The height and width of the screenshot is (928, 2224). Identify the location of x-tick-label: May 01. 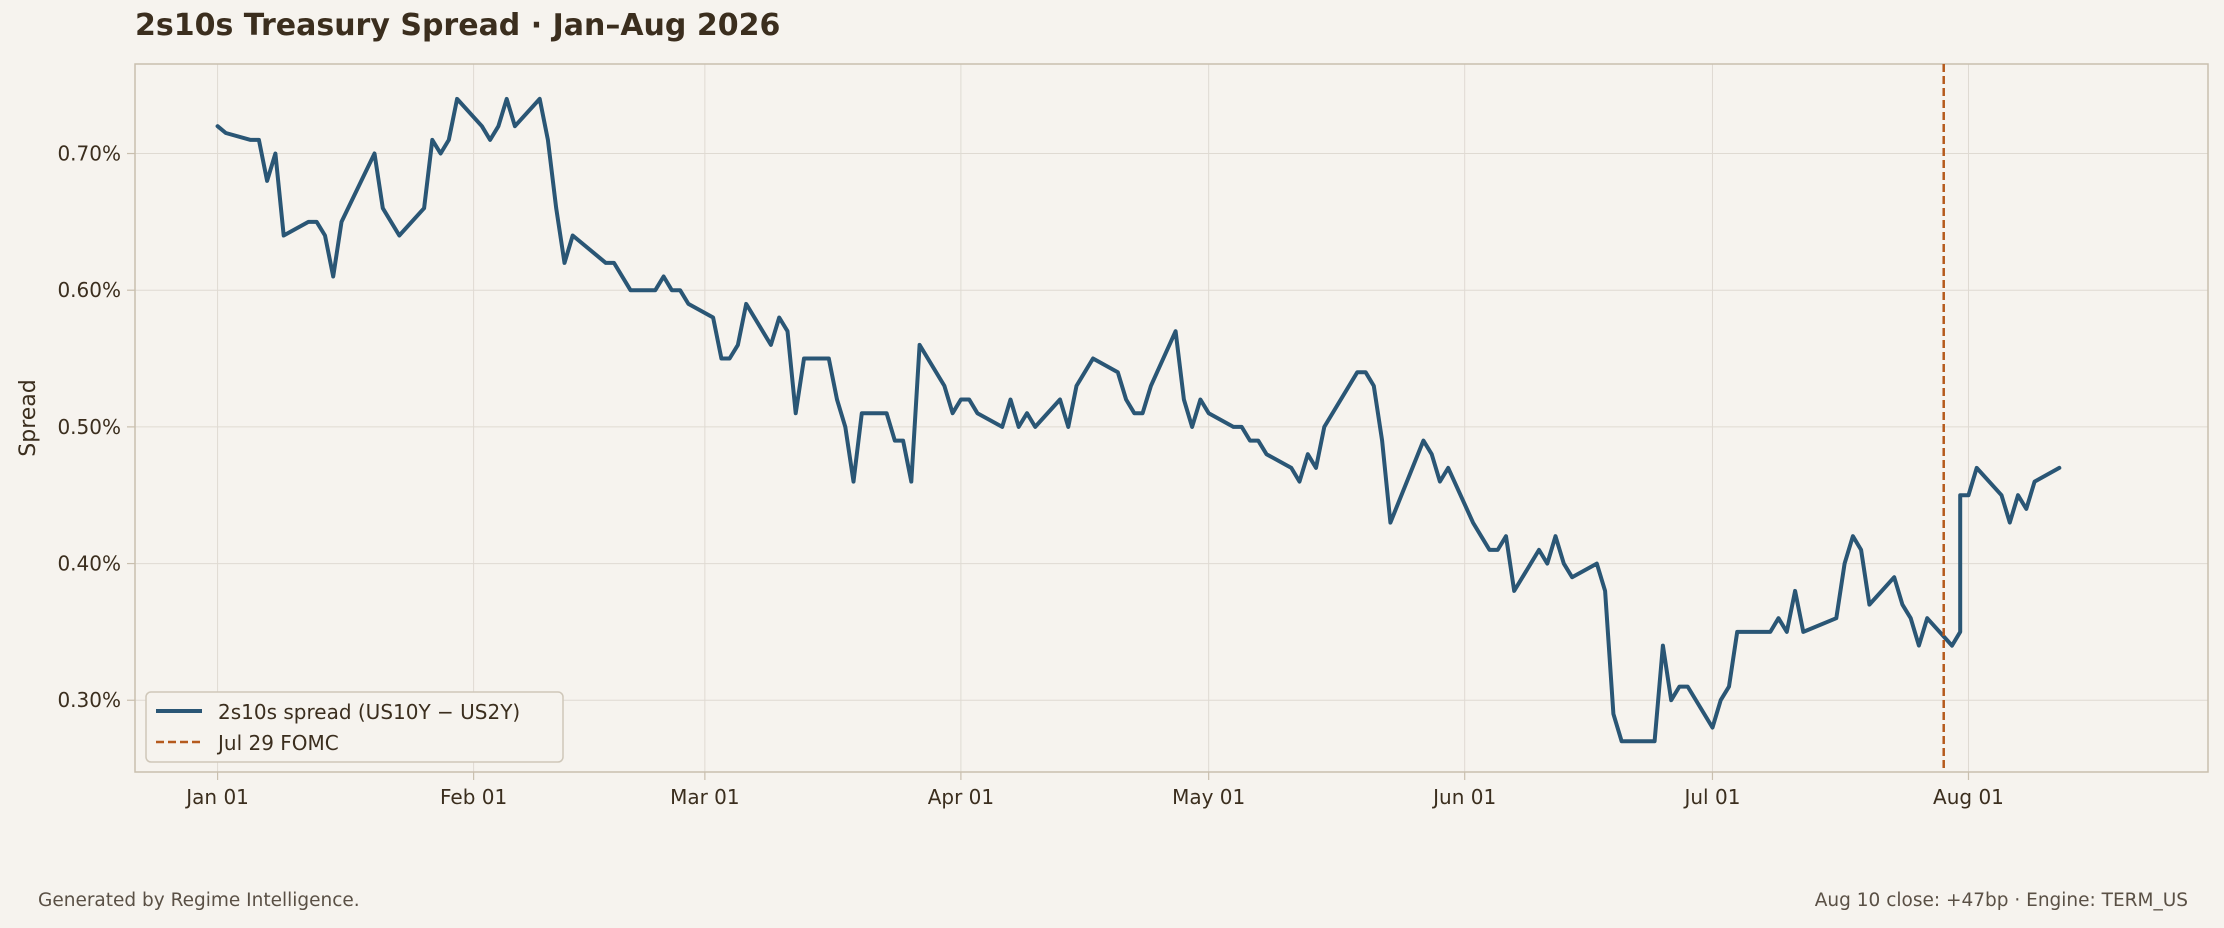
(1208, 797).